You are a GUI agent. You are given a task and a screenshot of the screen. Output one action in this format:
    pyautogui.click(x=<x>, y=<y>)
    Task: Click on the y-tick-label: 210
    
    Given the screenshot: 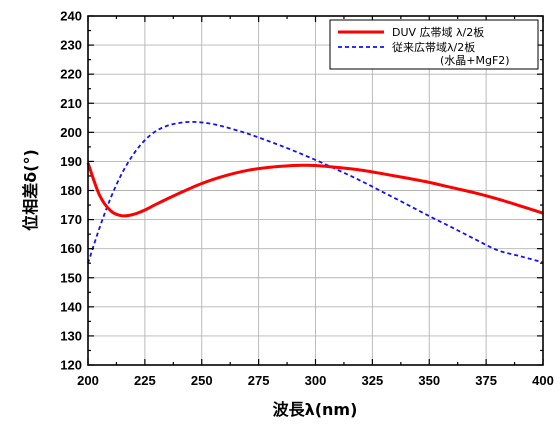 What is the action you would take?
    pyautogui.click(x=71, y=103)
    